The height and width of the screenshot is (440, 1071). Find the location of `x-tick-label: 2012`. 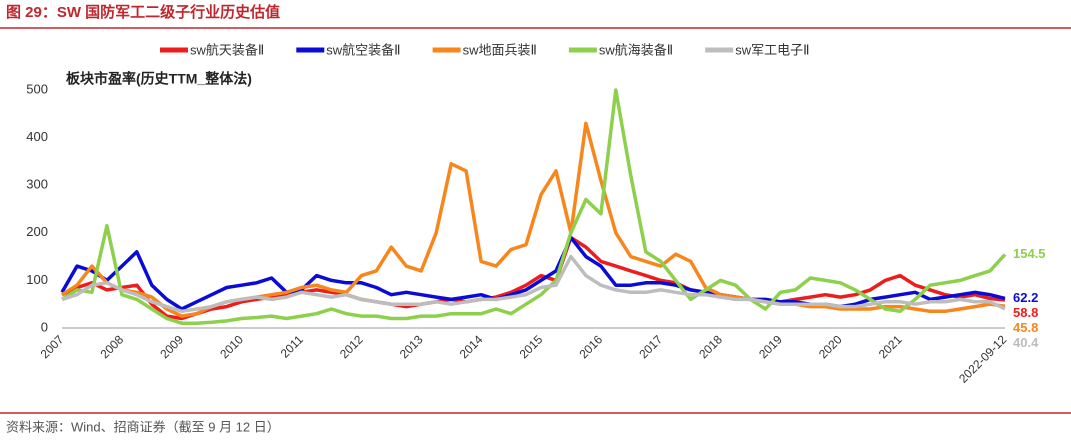

x-tick-label: 2012 is located at coordinates (351, 346).